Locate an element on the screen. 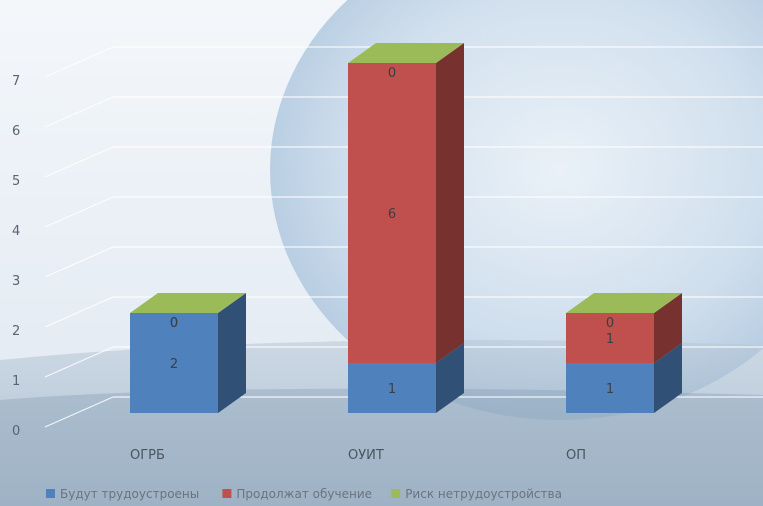 Image resolution: width=763 pixels, height=506 pixels. legend-label: Будут трудоустроены is located at coordinates (129, 494).